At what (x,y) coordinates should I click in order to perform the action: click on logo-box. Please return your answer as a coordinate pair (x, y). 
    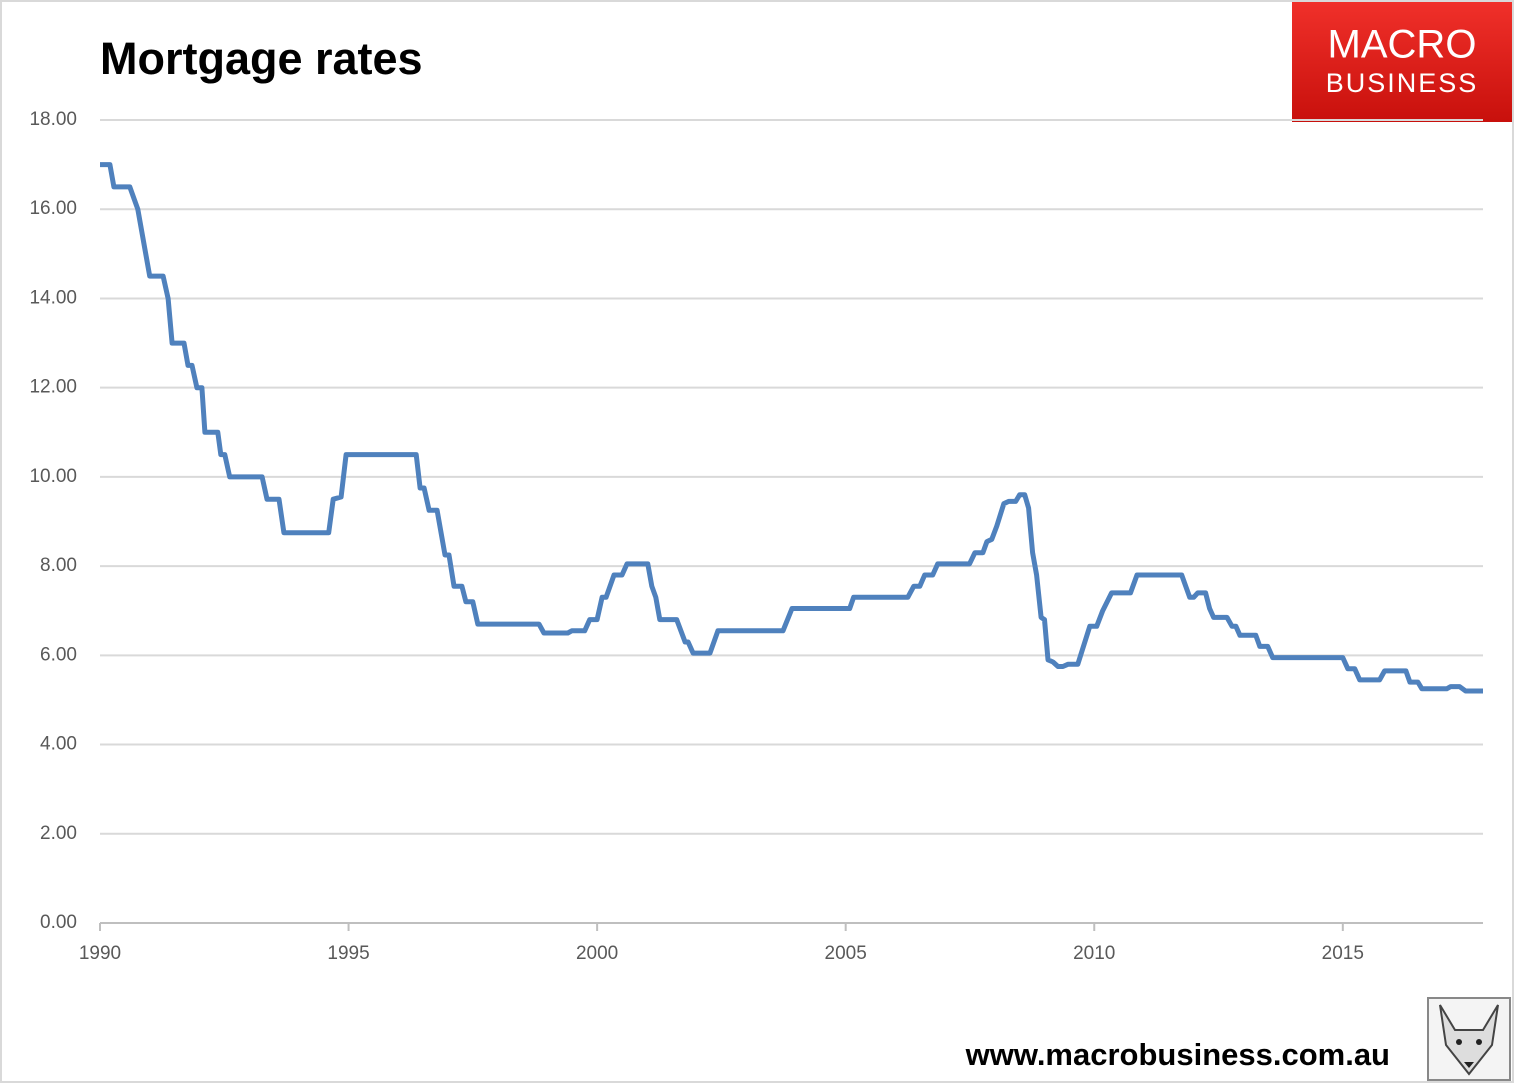
    Looking at the image, I should click on (1402, 62).